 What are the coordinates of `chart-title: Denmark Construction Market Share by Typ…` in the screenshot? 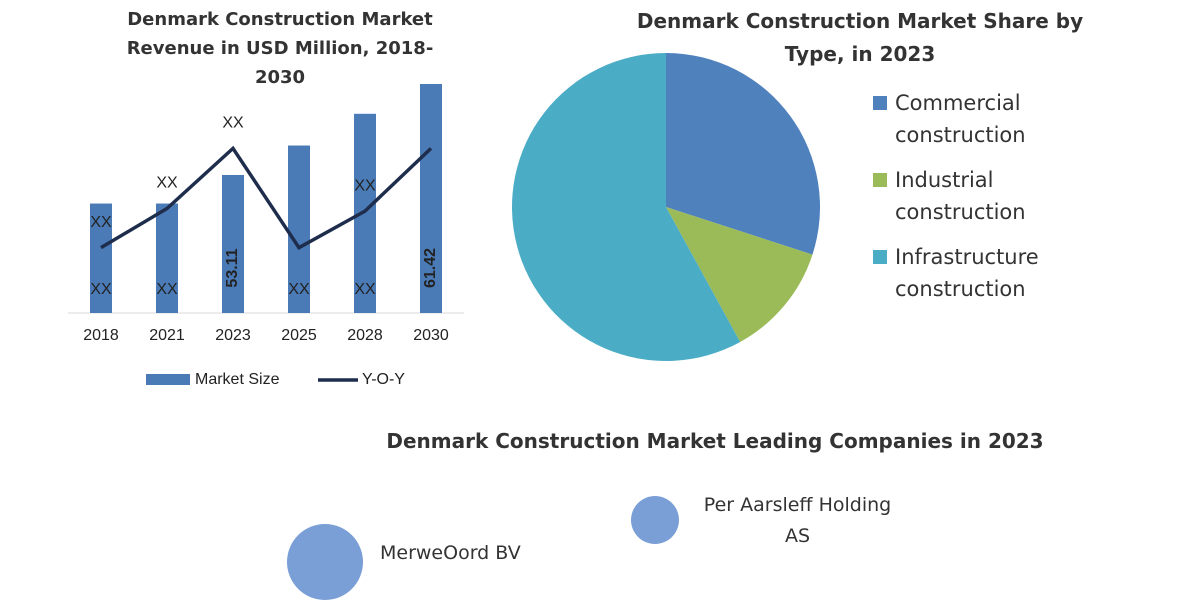 It's located at (860, 37).